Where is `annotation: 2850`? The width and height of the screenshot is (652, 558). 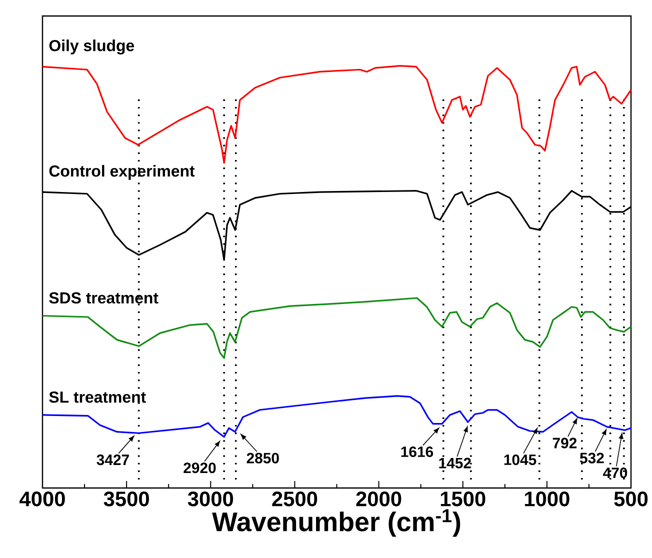
annotation: 2850 is located at coordinates (262, 458).